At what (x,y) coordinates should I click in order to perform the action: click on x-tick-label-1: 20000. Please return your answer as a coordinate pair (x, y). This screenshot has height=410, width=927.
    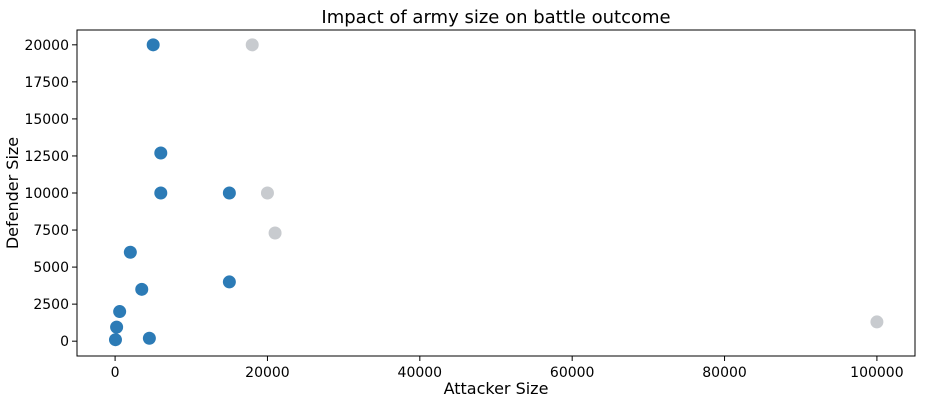
    Looking at the image, I should click on (267, 373).